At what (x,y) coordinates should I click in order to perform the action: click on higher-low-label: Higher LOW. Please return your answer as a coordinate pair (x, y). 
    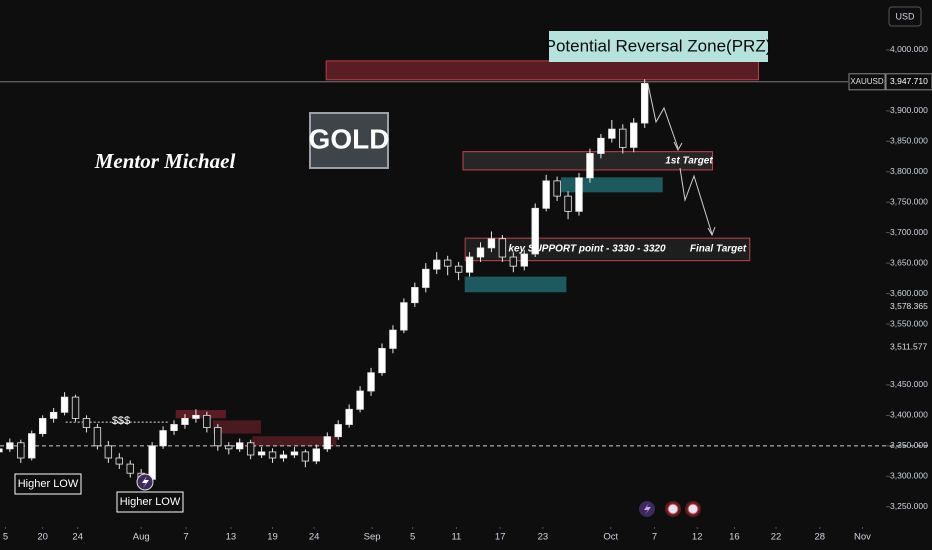
    Looking at the image, I should click on (48, 484).